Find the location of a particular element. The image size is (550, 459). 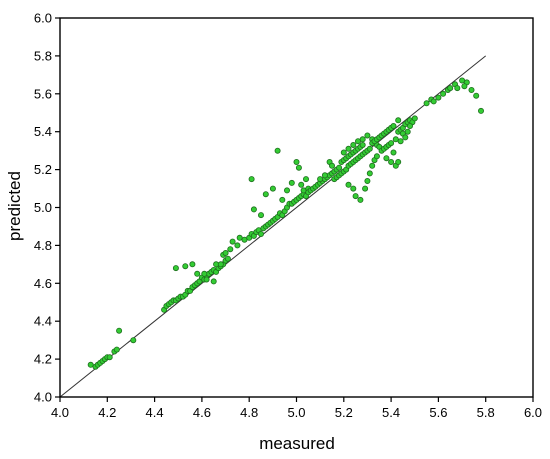

y-tick-labels: 4.0 4.2 4.4 4.6 4.8 5.0 5.2 5.4 5.6 5.8 6.0 is located at coordinates (43, 208).